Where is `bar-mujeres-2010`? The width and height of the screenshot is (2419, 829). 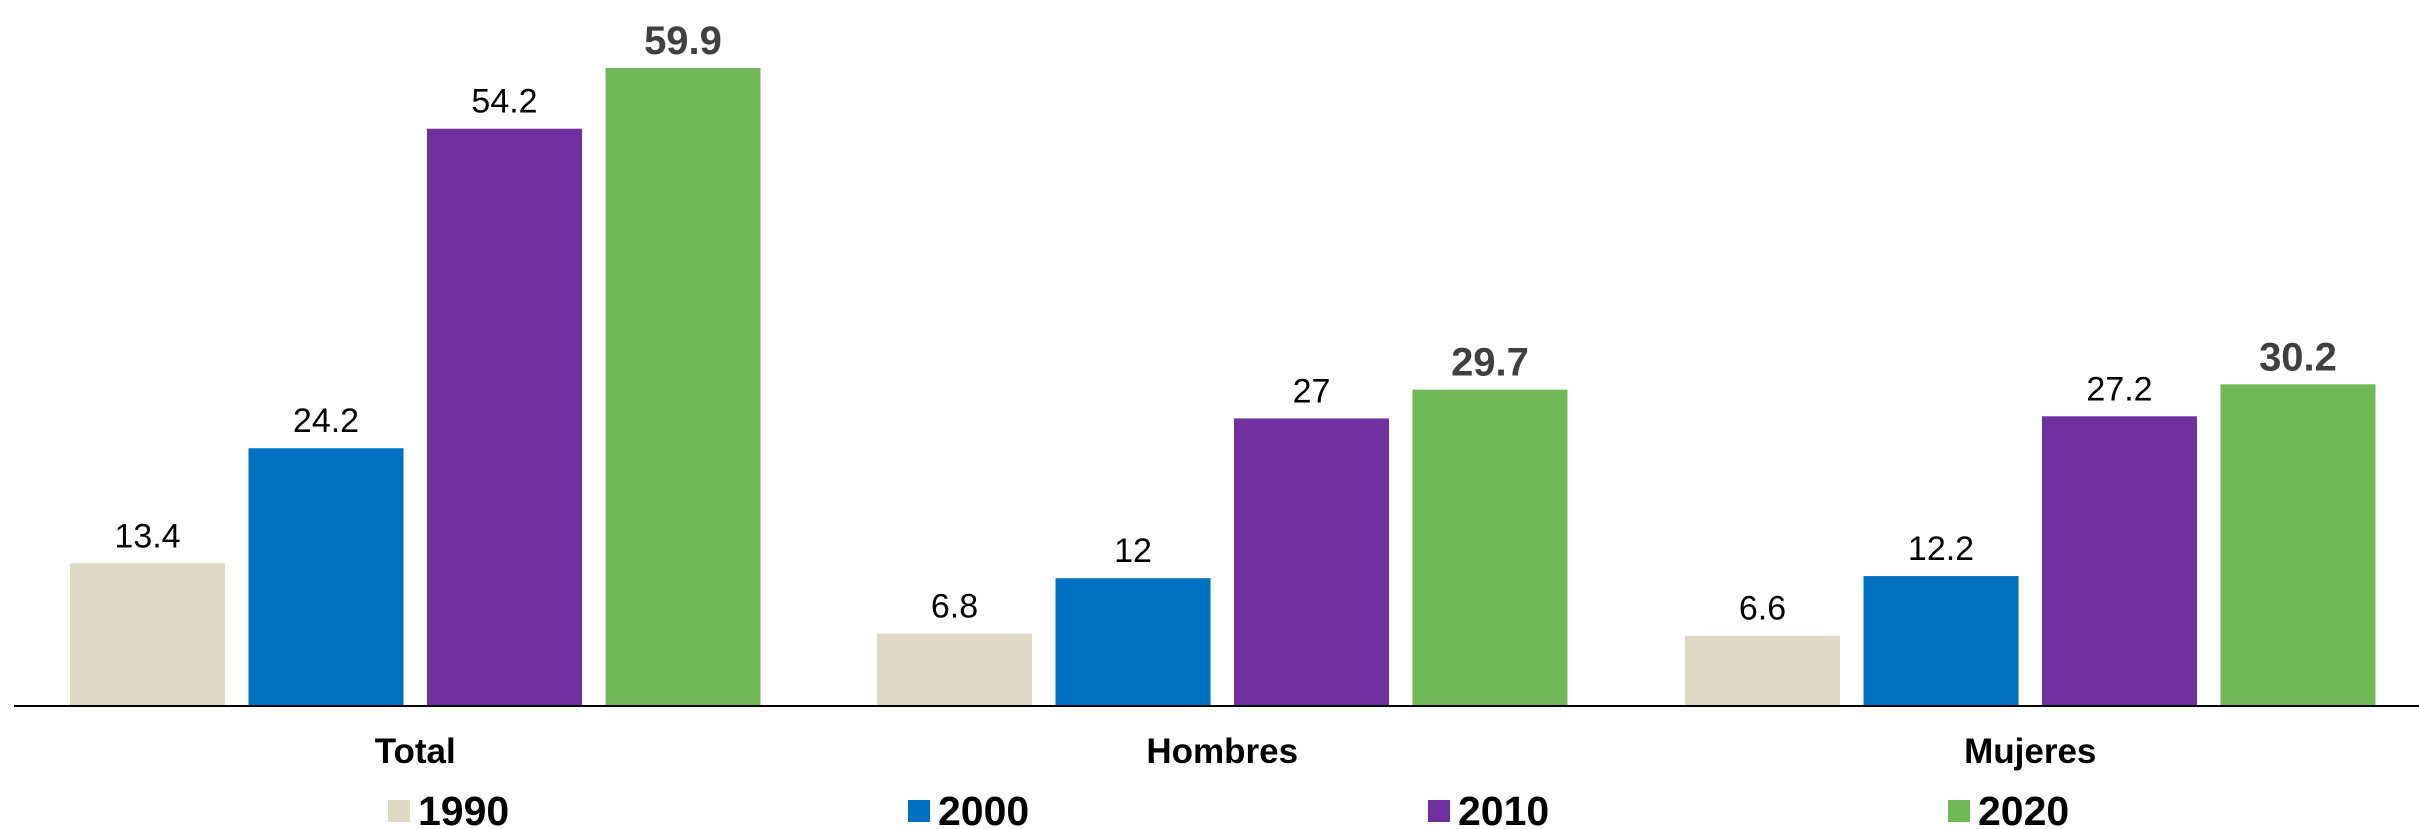 bar-mujeres-2010 is located at coordinates (2119, 561).